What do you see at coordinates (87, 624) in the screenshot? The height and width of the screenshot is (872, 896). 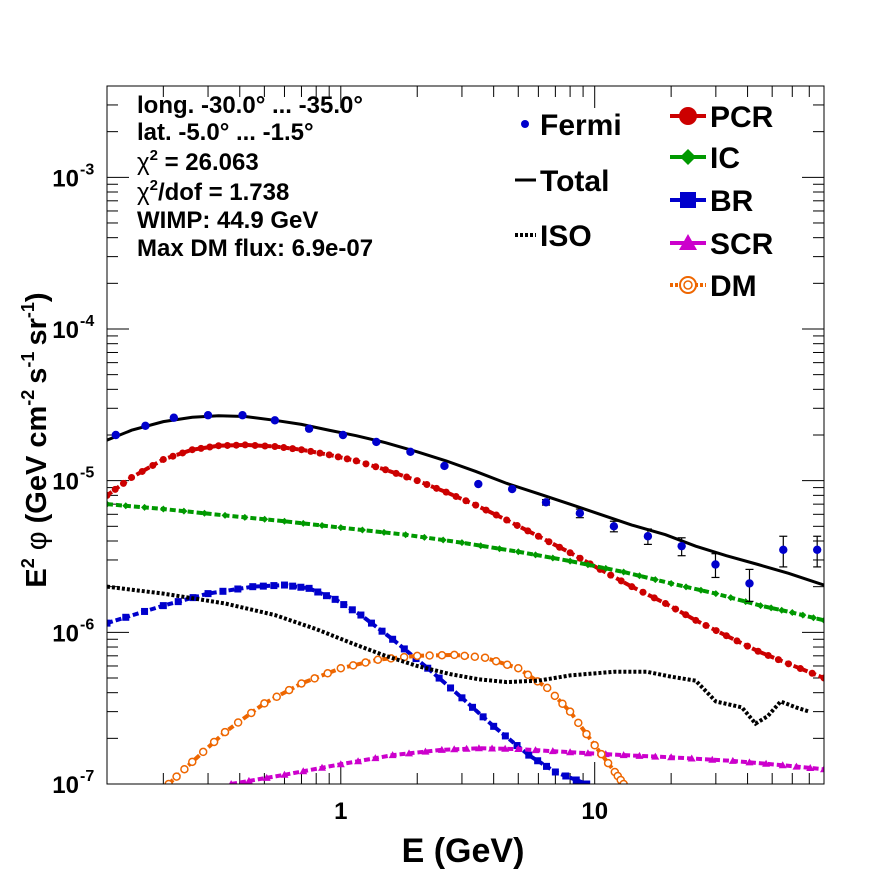 I see `y-tick-exponent: -6` at bounding box center [87, 624].